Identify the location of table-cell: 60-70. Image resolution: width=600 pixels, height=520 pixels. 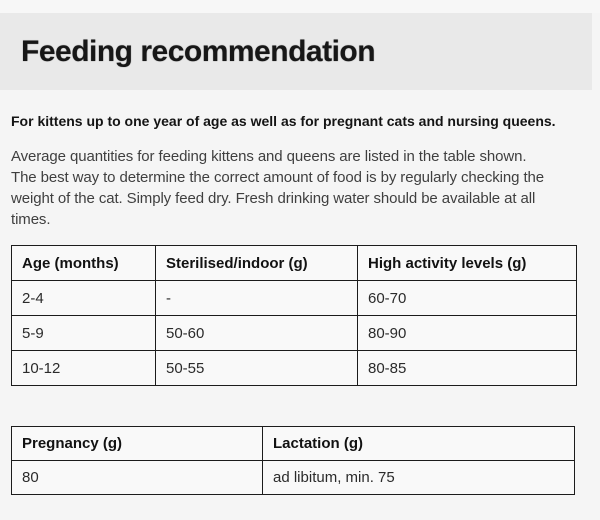
(467, 298).